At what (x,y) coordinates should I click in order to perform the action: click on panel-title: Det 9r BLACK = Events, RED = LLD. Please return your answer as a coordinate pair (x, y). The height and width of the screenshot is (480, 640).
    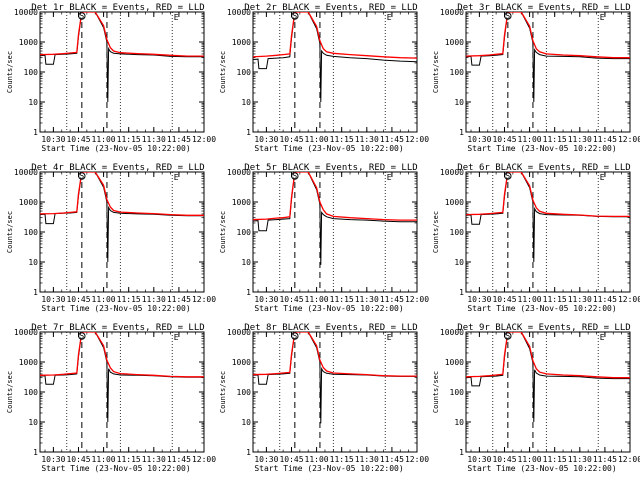
    Looking at the image, I should click on (543, 328).